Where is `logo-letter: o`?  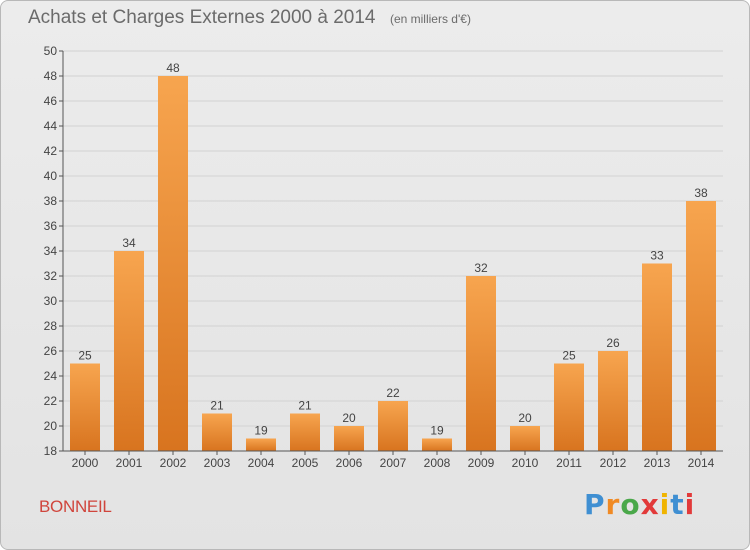 logo-letter: o is located at coordinates (630, 504).